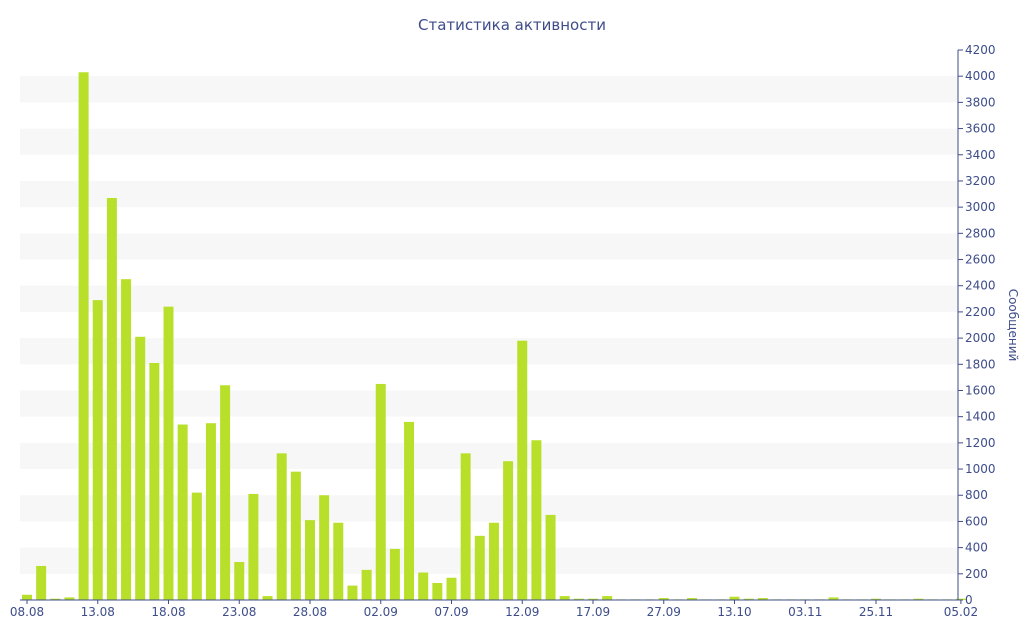 This screenshot has height=640, width=1024. What do you see at coordinates (980, 181) in the screenshot?
I see `y-tick-label: 3200` at bounding box center [980, 181].